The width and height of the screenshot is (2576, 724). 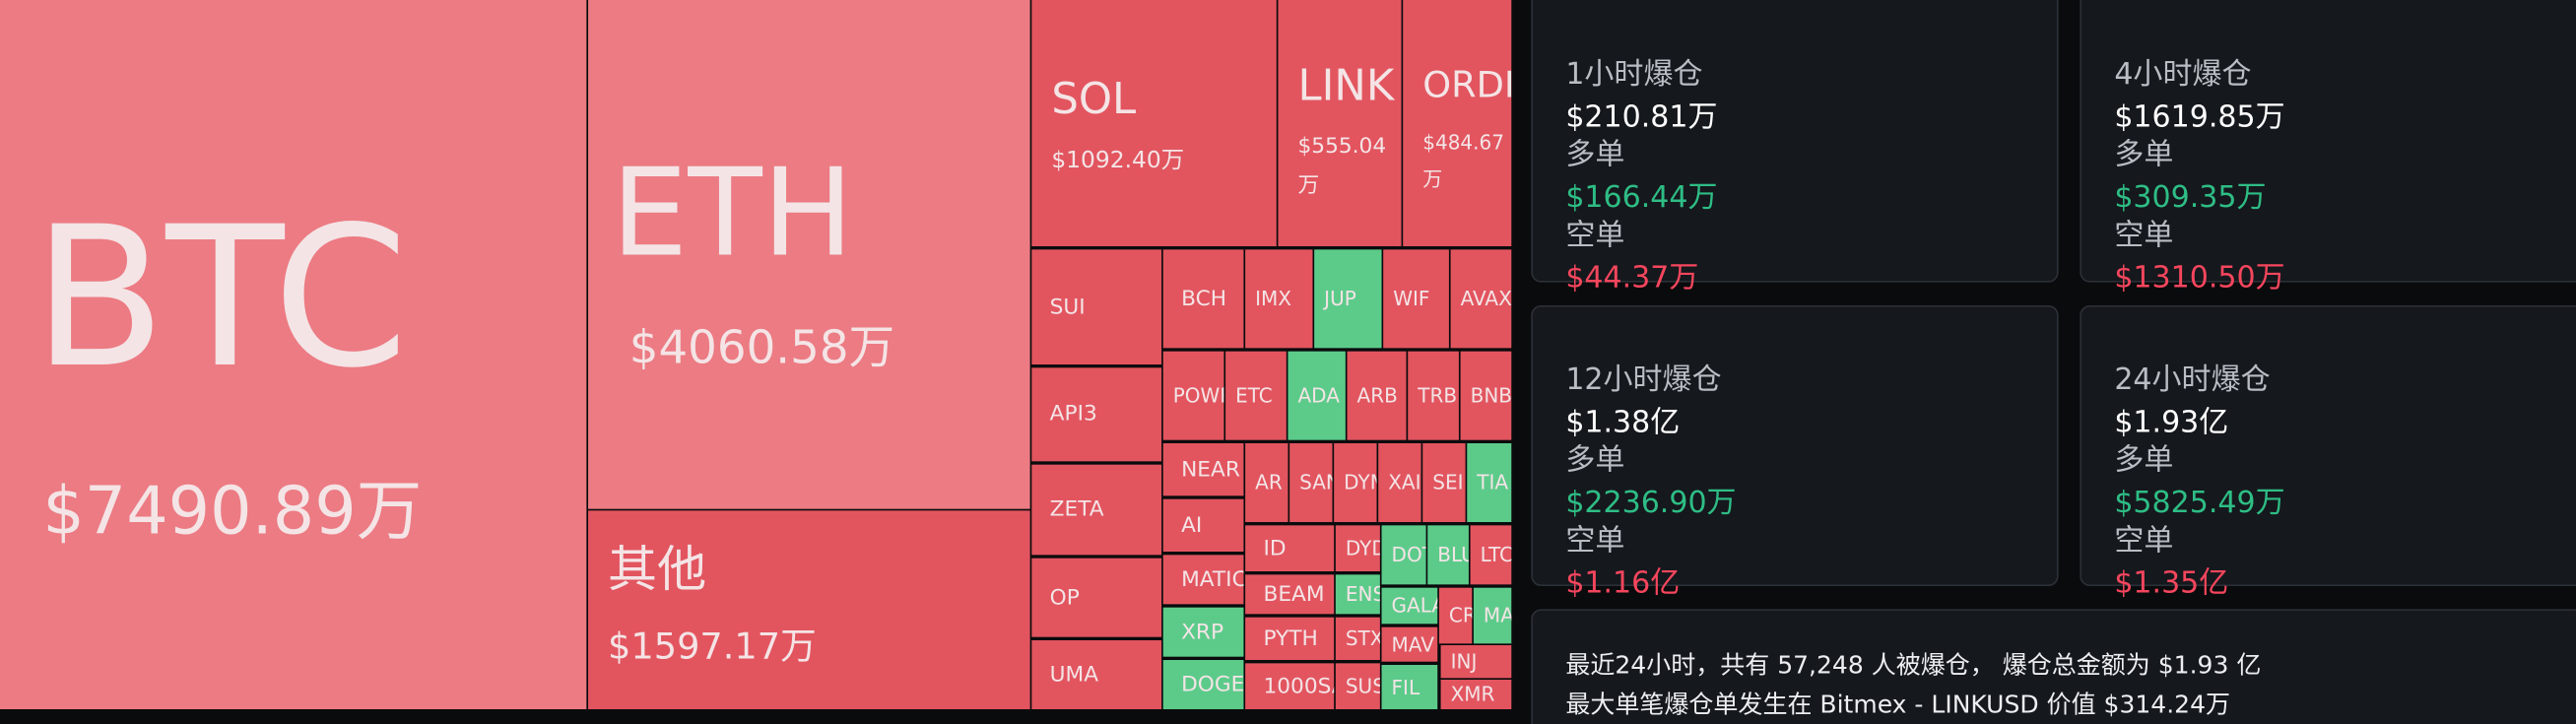 What do you see at coordinates (1360, 482) in the screenshot?
I see `tile-label: DYM` at bounding box center [1360, 482].